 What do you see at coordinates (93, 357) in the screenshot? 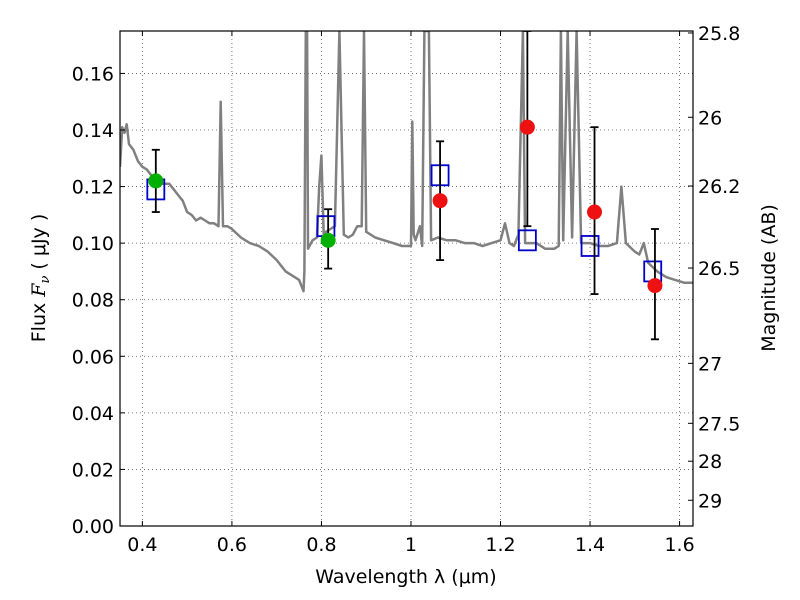
I see `y-tick-label: 0.06` at bounding box center [93, 357].